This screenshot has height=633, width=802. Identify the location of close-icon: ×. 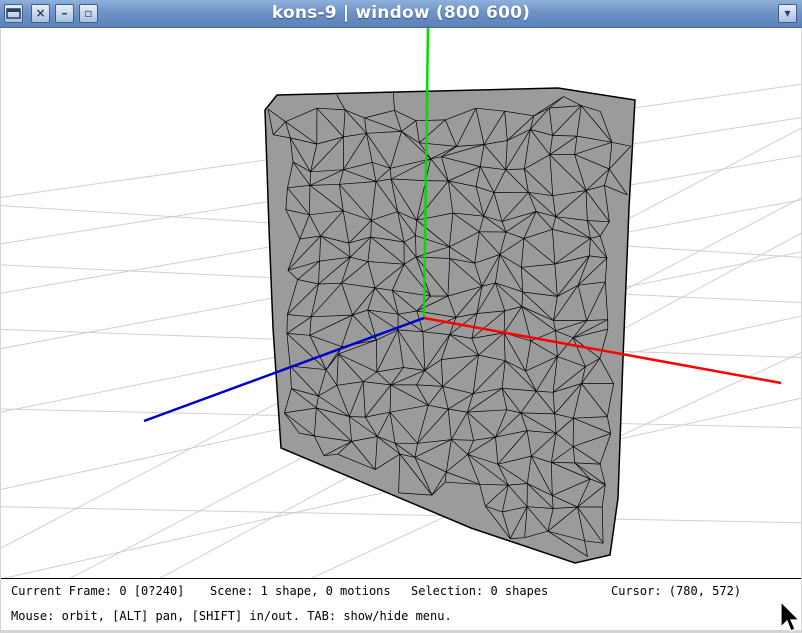
(40, 13).